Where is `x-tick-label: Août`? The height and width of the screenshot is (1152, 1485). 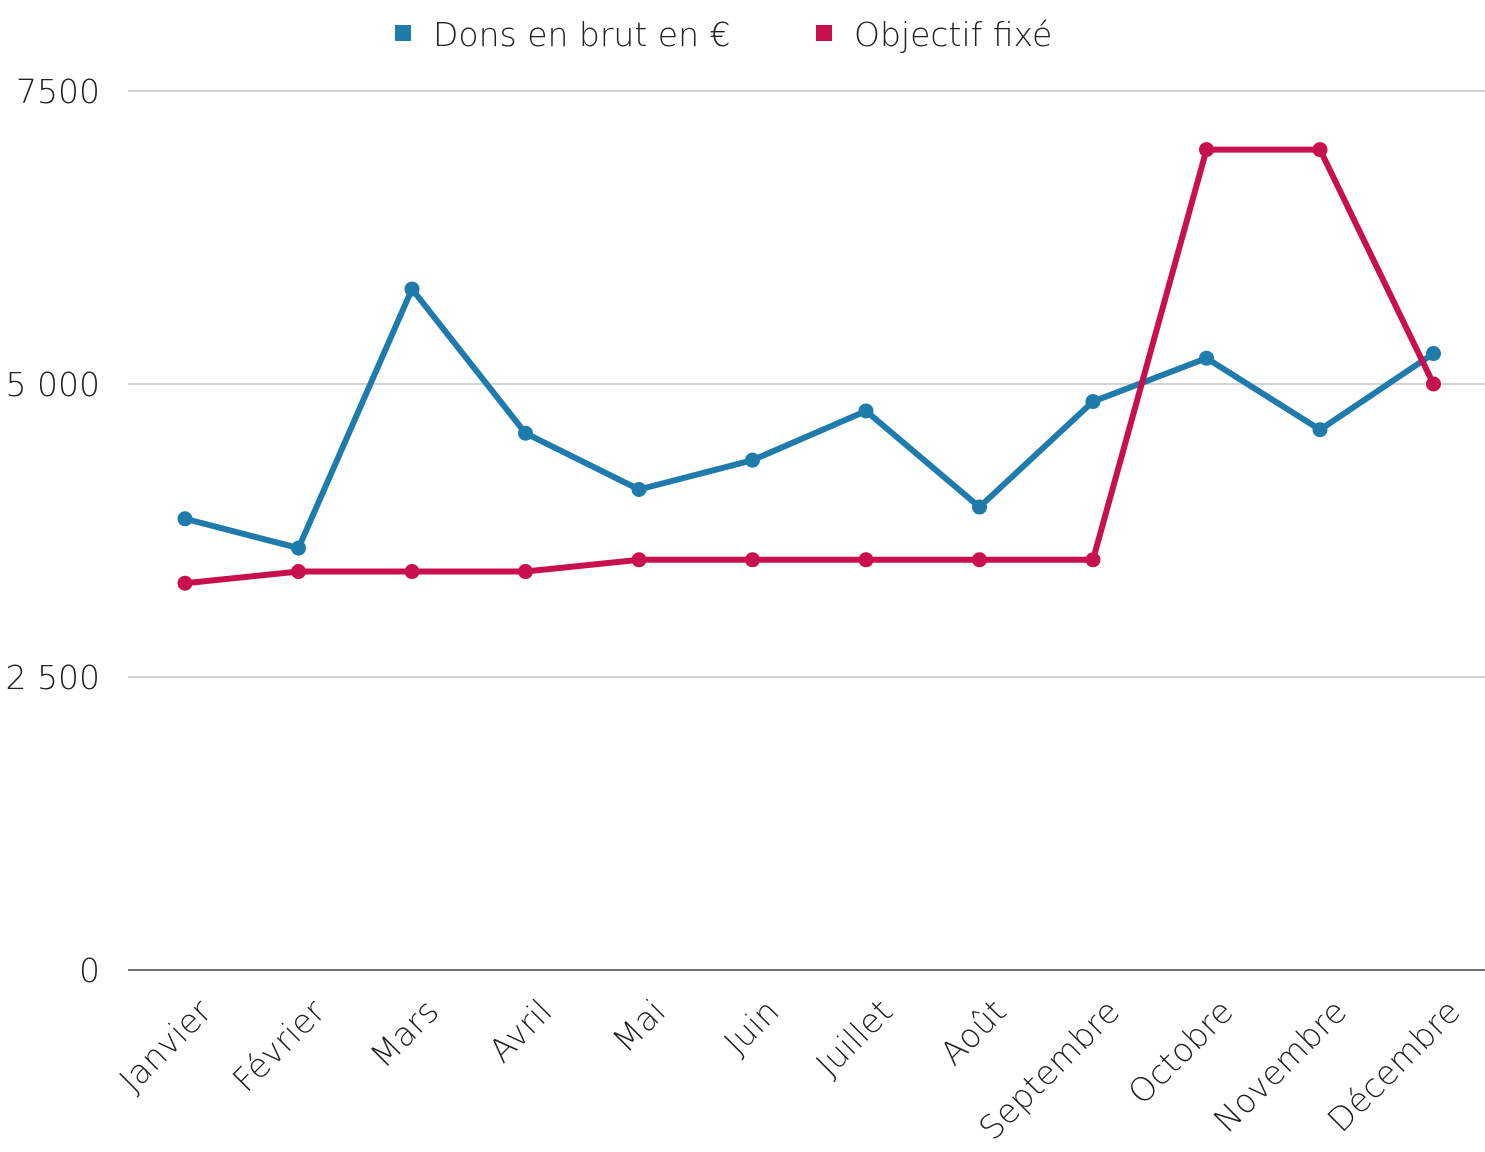 x-tick-label: Août is located at coordinates (972, 1032).